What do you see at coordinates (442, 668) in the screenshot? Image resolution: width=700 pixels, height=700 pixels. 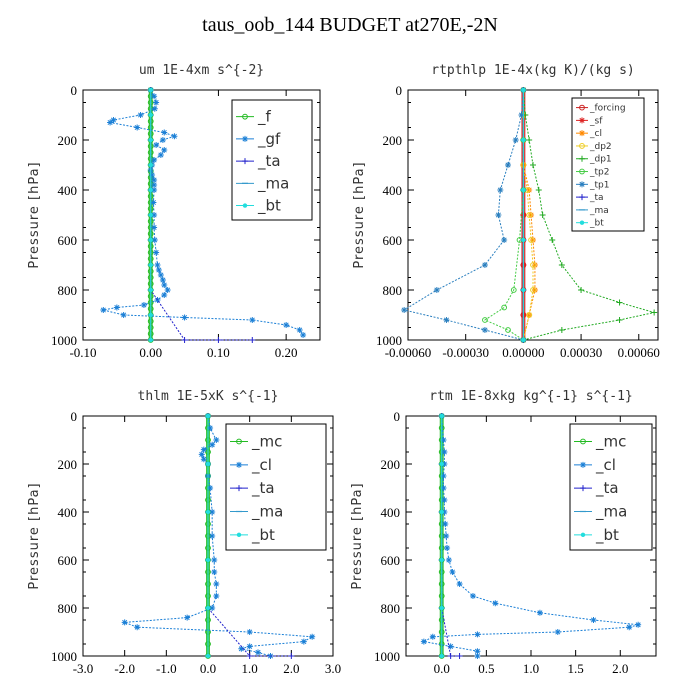 I see `x-tick-label: 0.0` at bounding box center [442, 668].